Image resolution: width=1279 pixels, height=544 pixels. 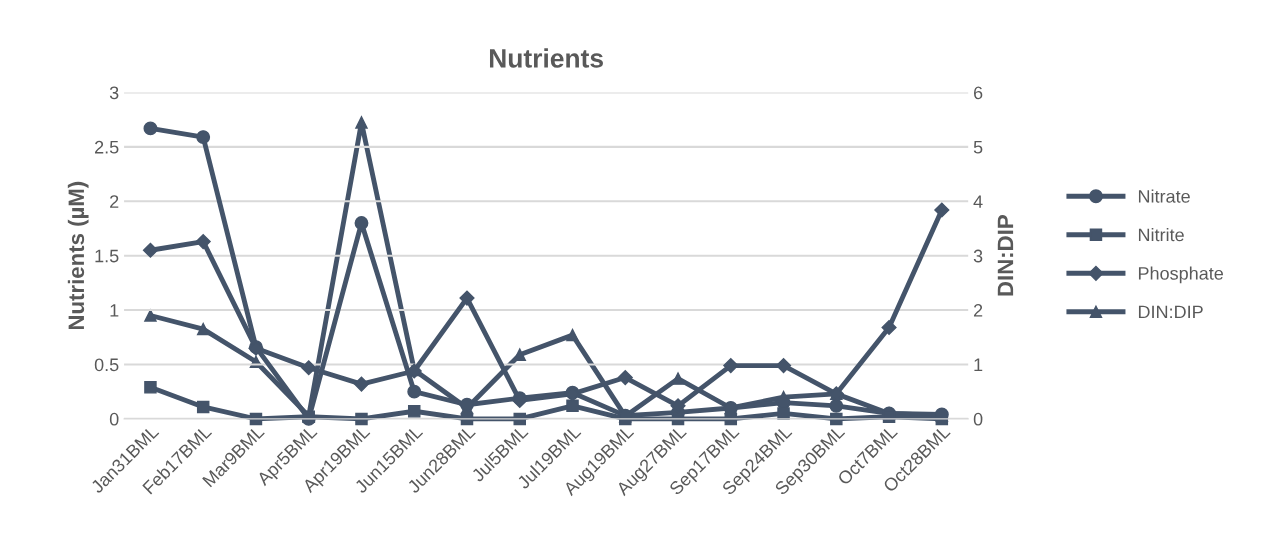 What do you see at coordinates (1170, 312) in the screenshot?
I see `legend-label: DIN:DIP` at bounding box center [1170, 312].